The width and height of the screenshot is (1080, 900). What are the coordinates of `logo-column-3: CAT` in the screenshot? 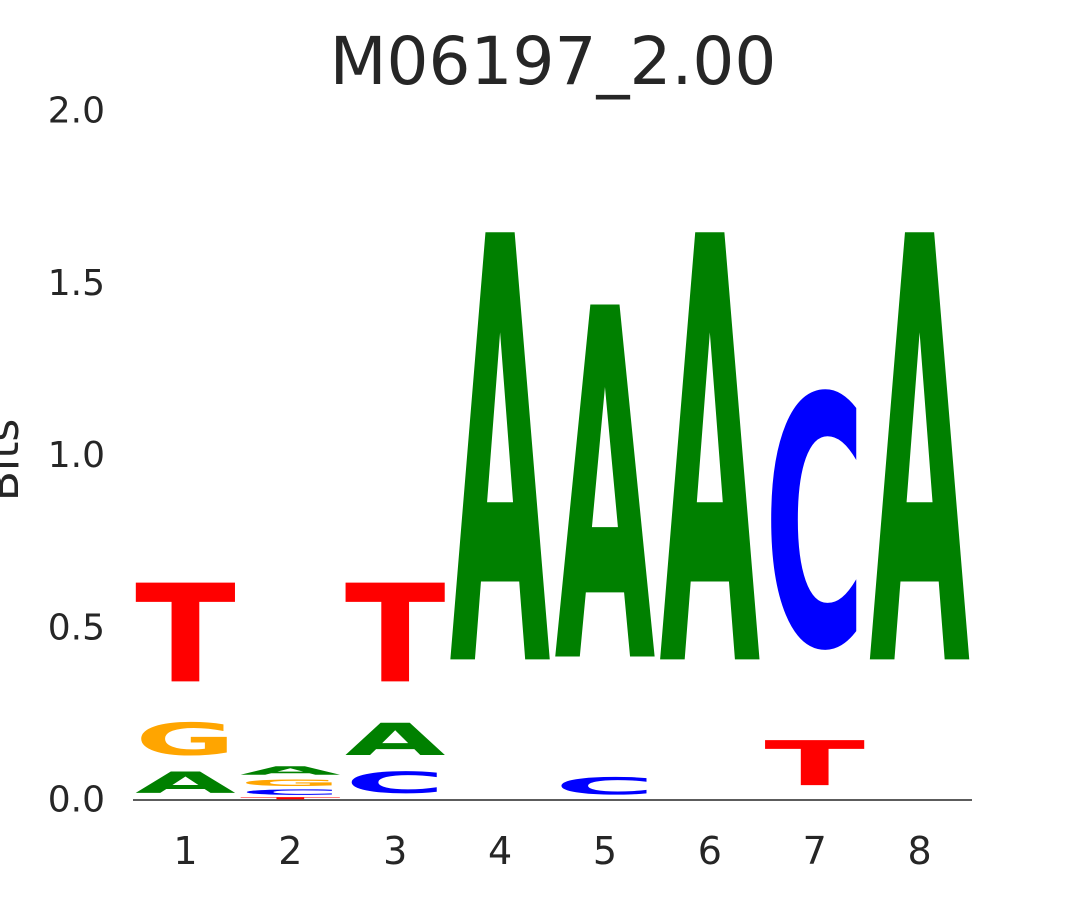 It's located at (395, 678).